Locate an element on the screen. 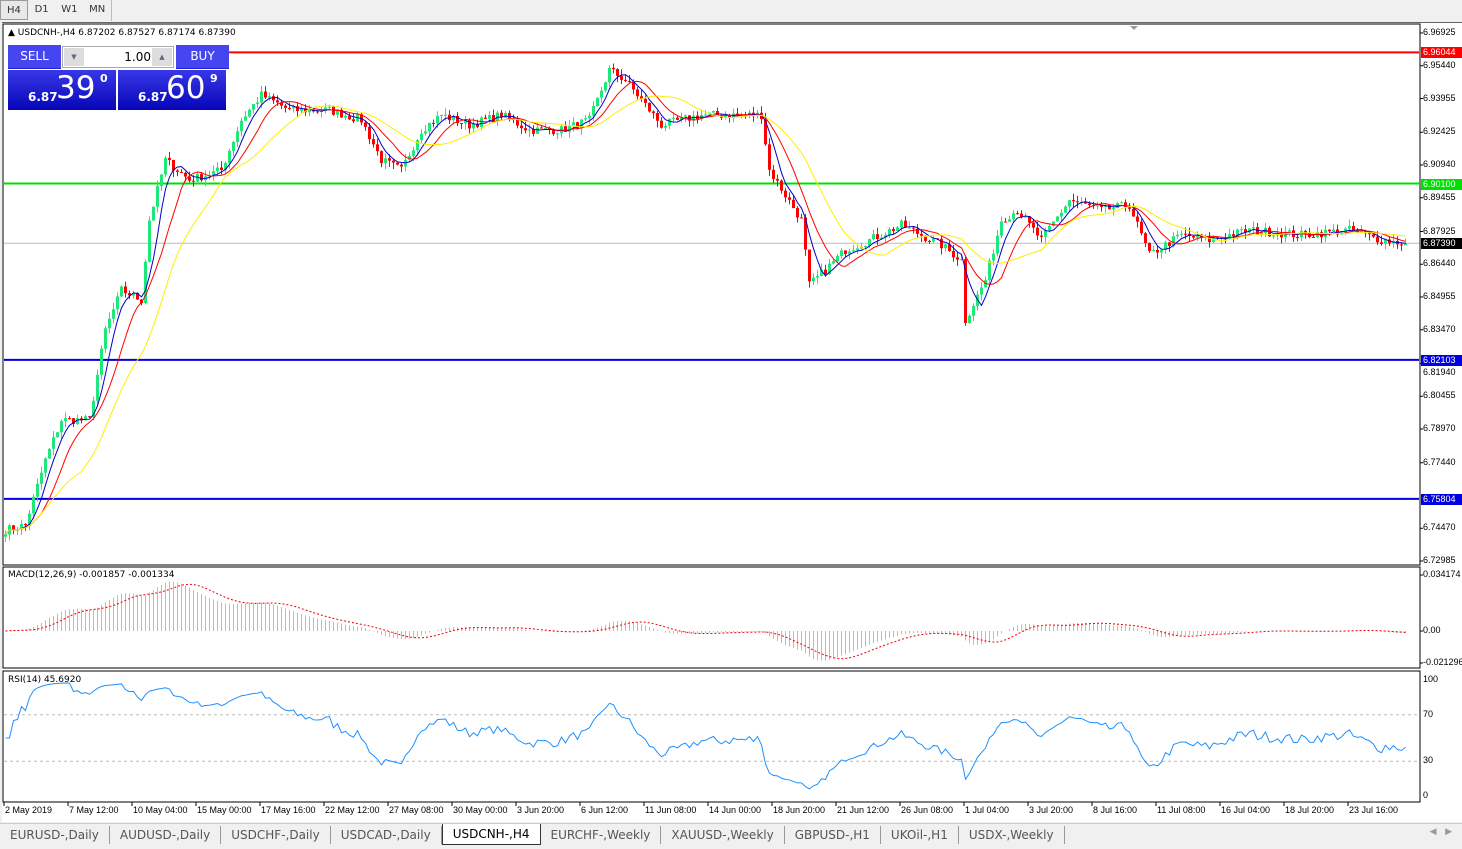  sell-button: SELL is located at coordinates (34, 57).